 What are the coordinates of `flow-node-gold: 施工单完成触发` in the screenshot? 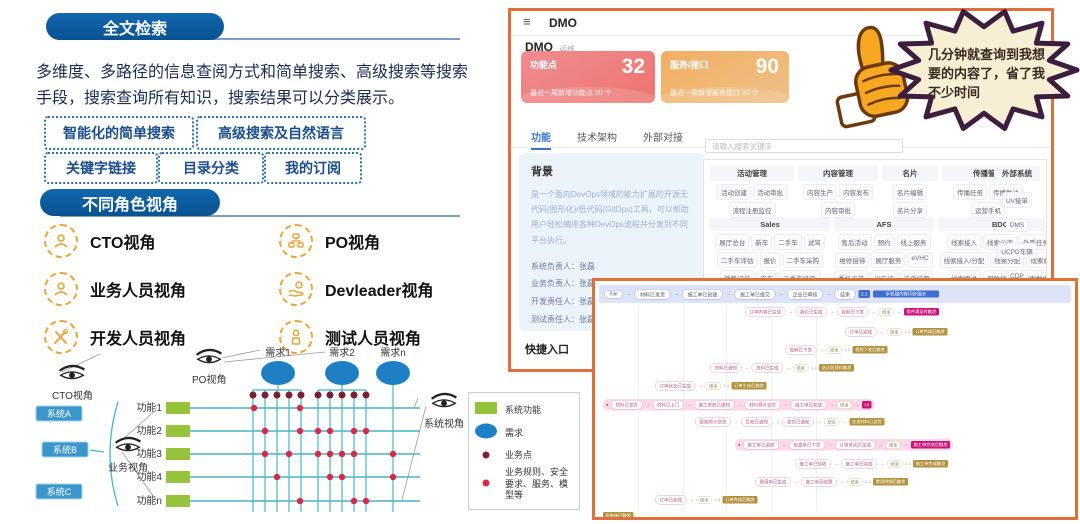 It's located at (930, 464).